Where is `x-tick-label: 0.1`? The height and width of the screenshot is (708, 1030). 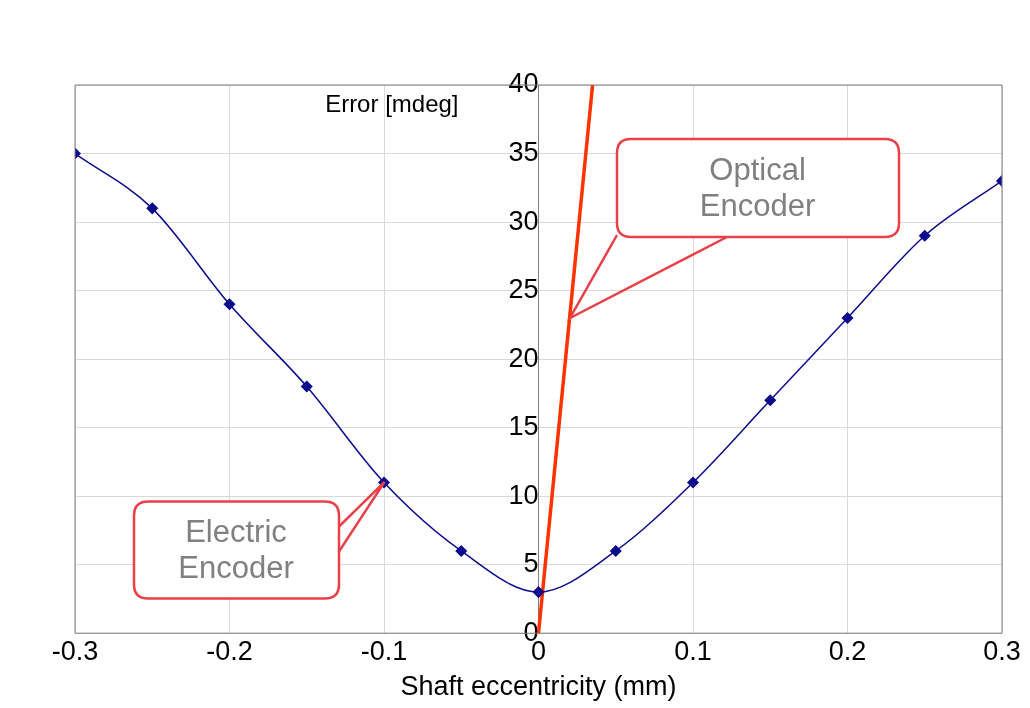
x-tick-label: 0.1 is located at coordinates (693, 650).